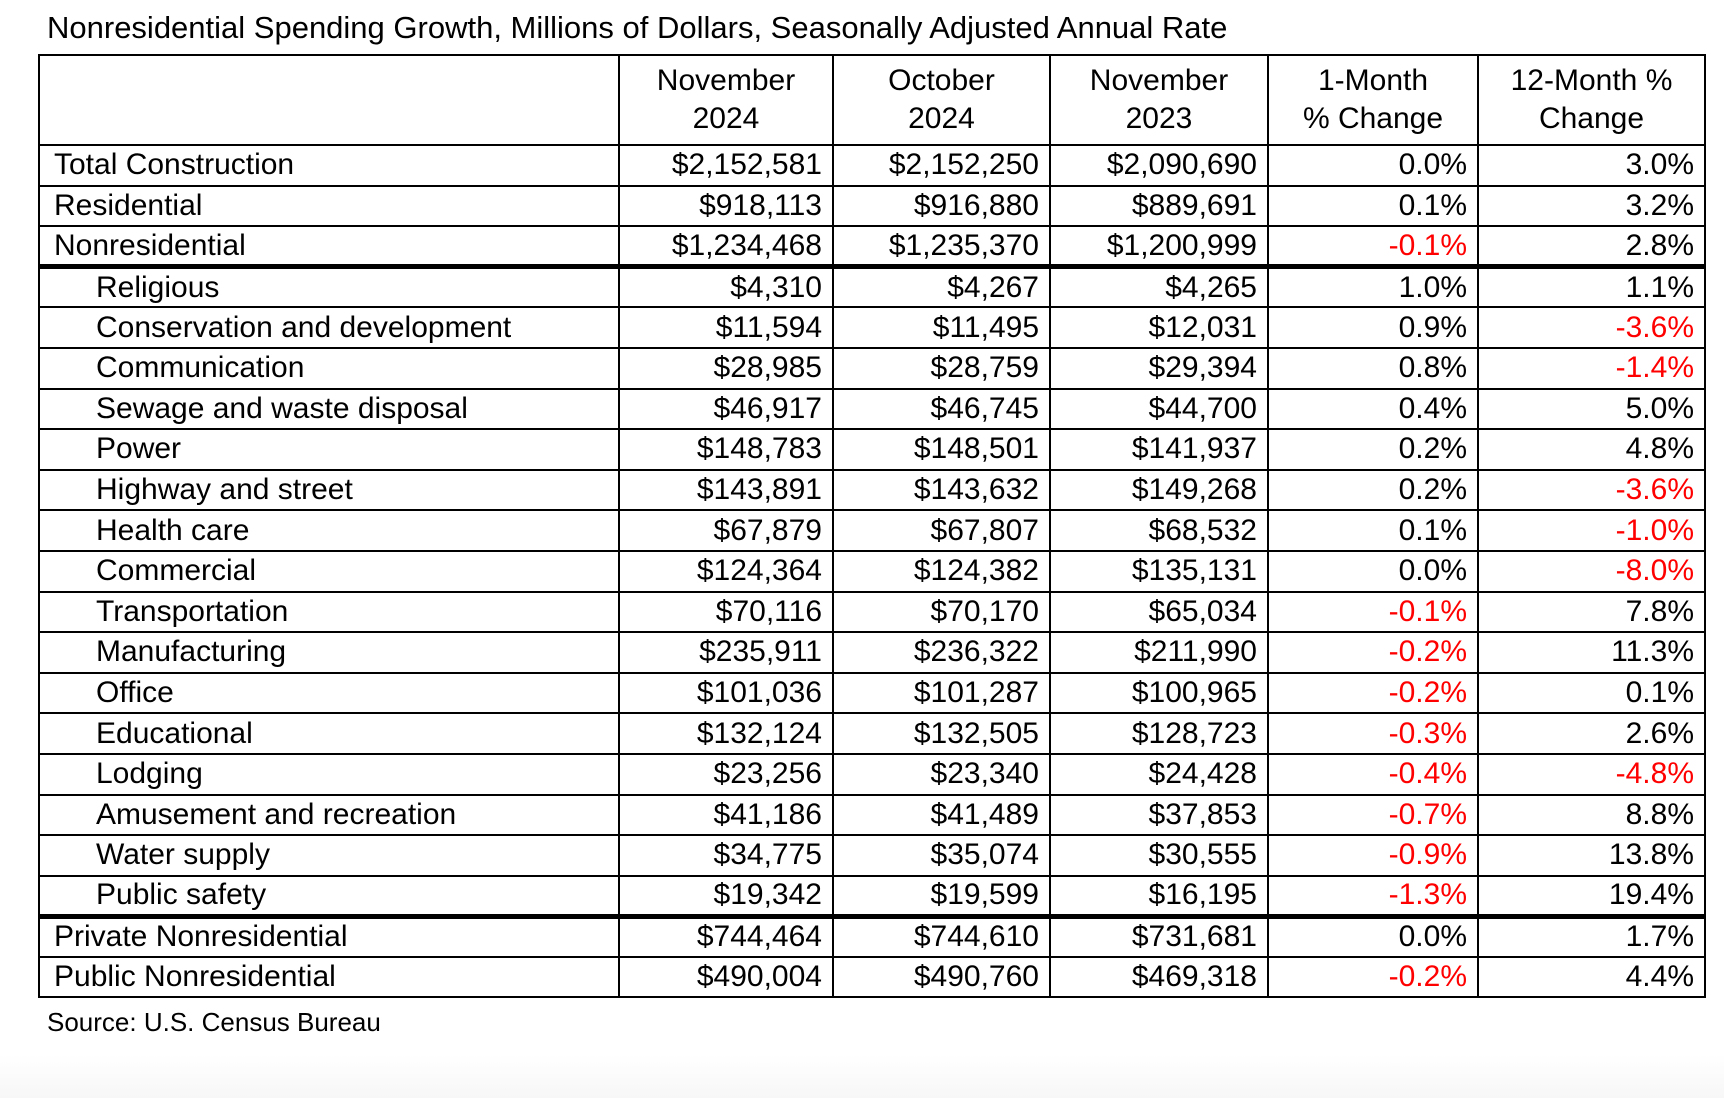  I want to click on value-cell: 19.4%, so click(1591, 896).